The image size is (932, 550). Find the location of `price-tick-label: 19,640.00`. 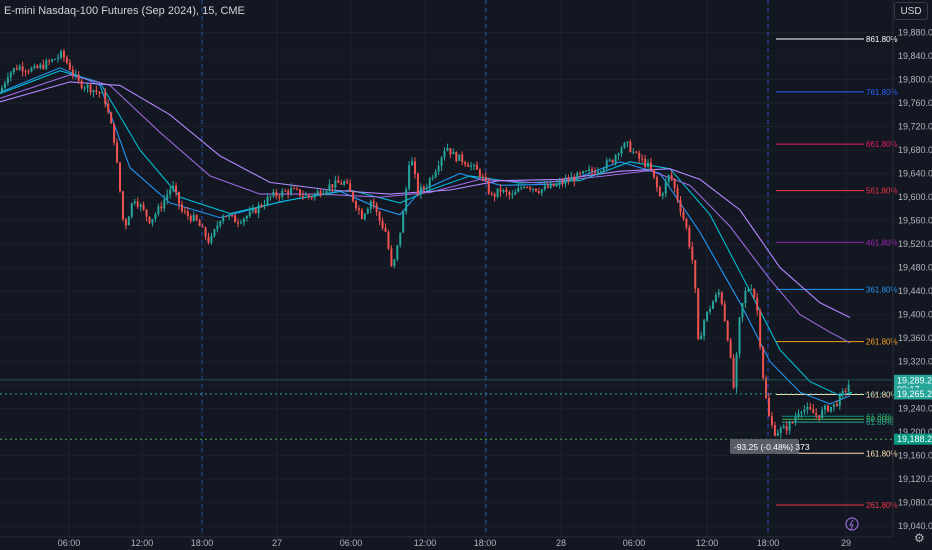

price-tick-label: 19,640.00 is located at coordinates (915, 174).